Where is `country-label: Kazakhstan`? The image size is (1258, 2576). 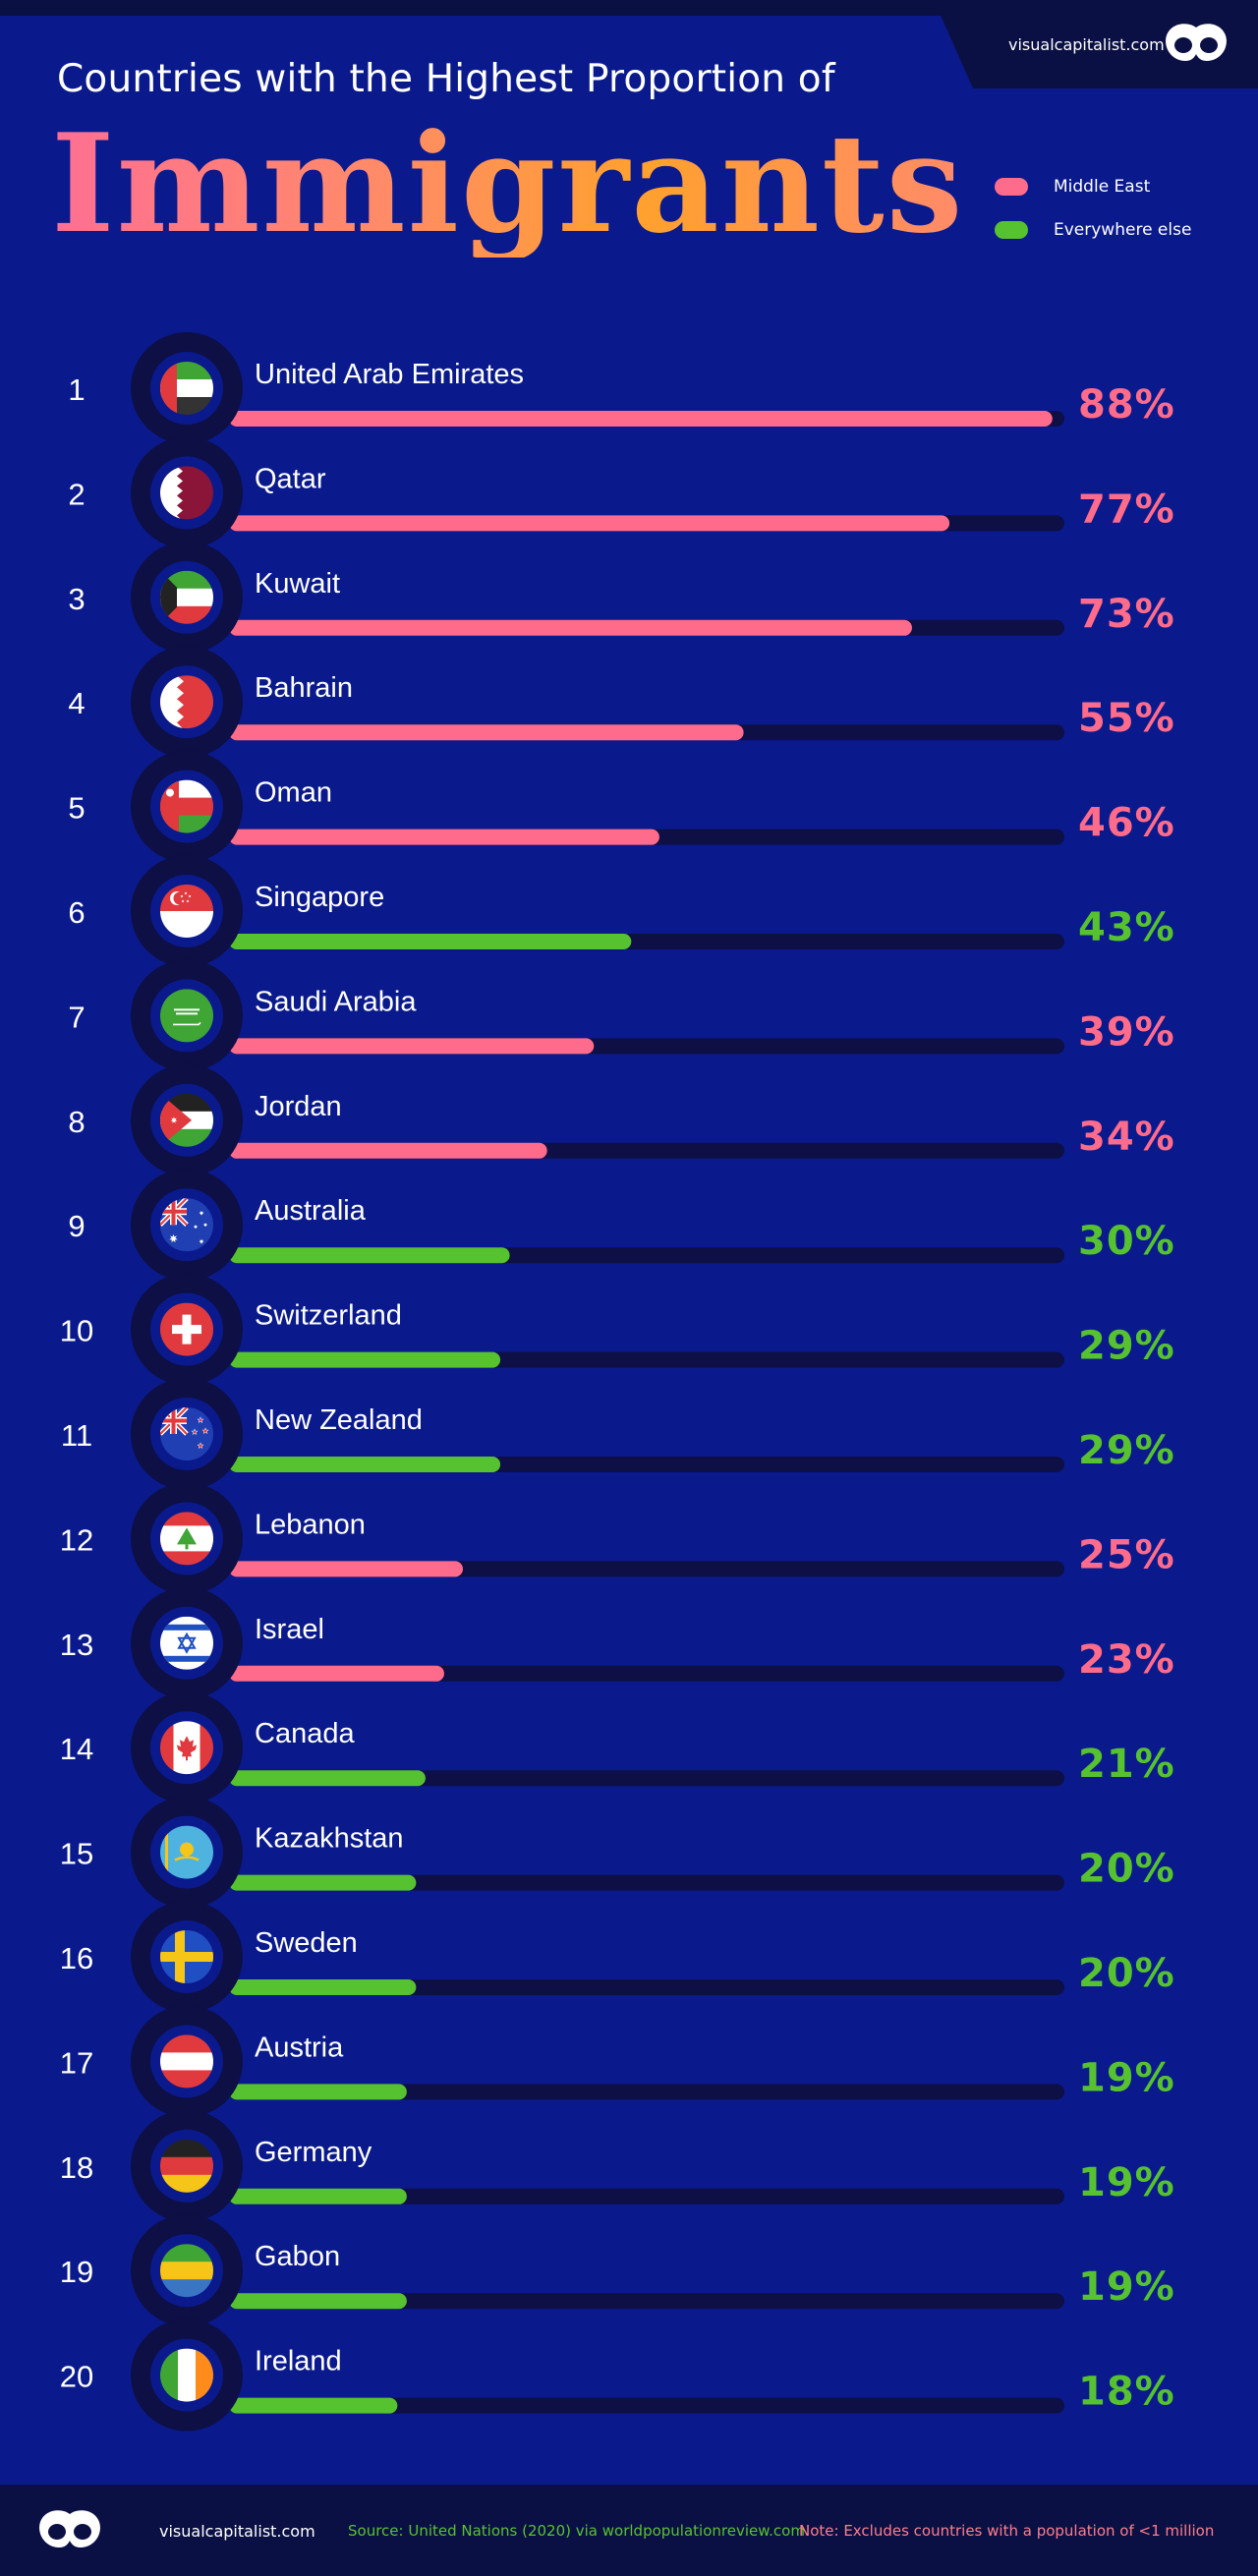
country-label: Kazakhstan is located at coordinates (329, 1839).